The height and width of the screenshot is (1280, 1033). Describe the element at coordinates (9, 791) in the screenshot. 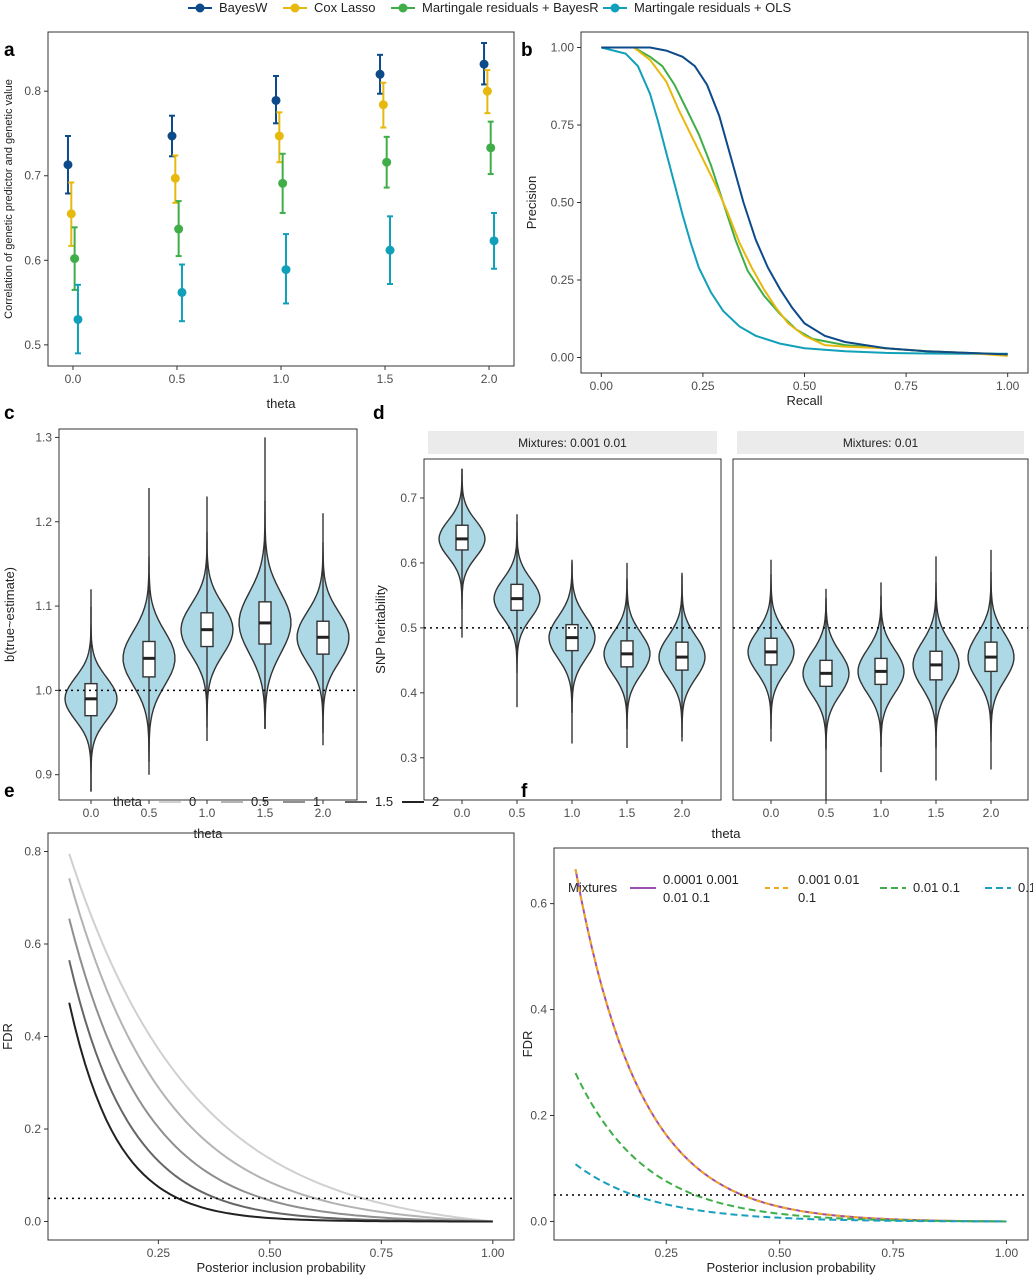

I see `panel-label-e: e` at that location.